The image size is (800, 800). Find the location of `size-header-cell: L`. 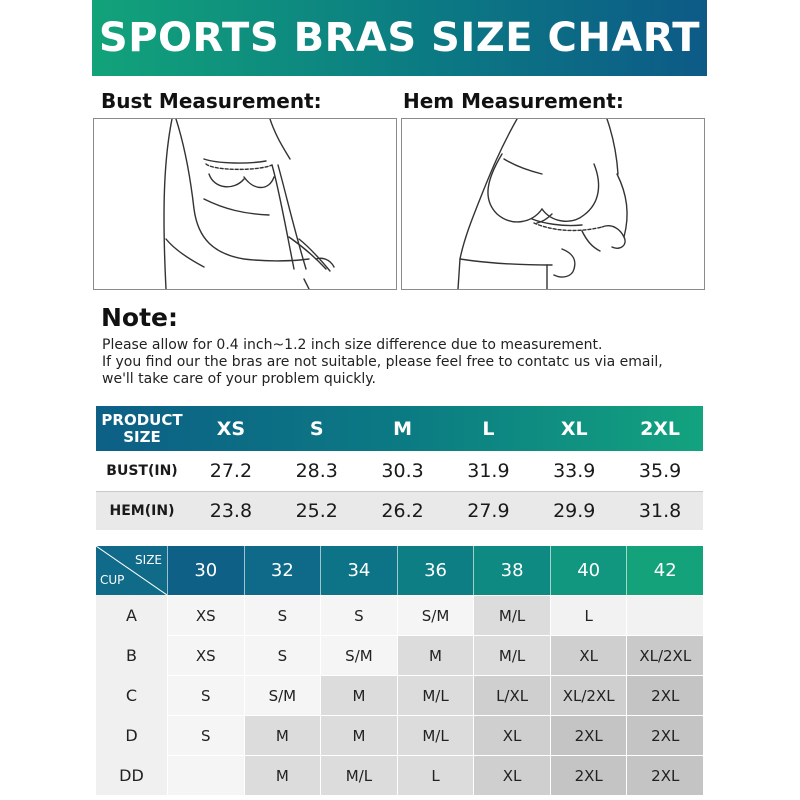

size-header-cell: L is located at coordinates (488, 428).